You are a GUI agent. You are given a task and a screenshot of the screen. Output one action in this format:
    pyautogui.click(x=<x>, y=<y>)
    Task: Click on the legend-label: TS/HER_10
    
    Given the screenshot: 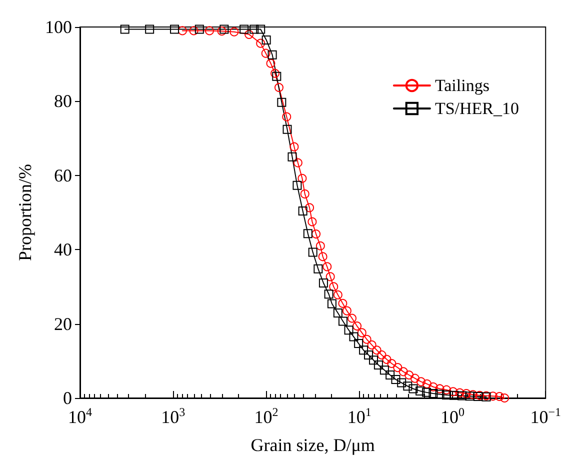 What is the action you would take?
    pyautogui.click(x=476, y=108)
    